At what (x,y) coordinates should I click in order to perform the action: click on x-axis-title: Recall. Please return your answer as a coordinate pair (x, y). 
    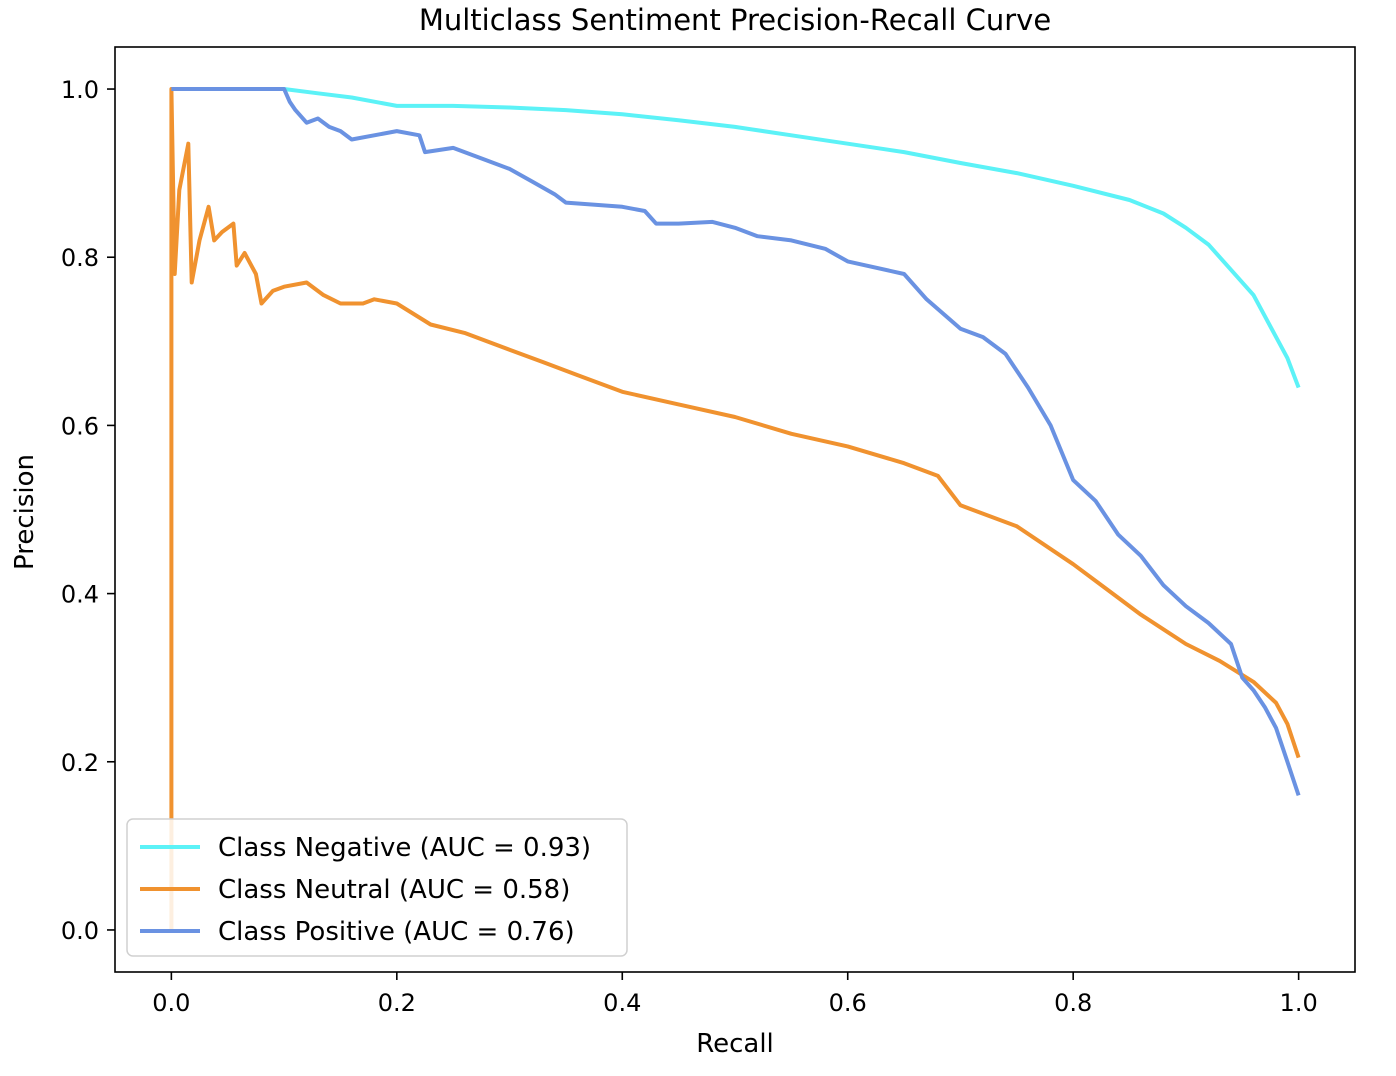
    Looking at the image, I should click on (735, 1044).